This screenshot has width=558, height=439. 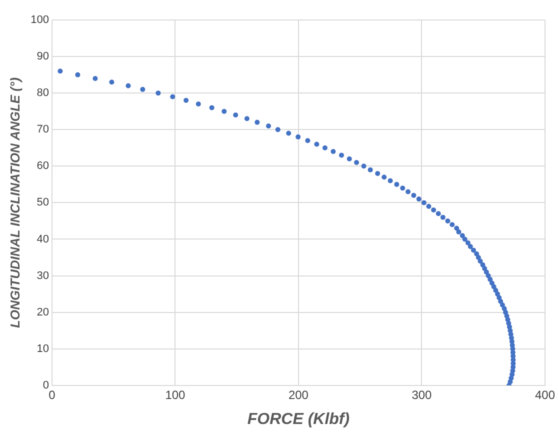 I want to click on y-tick-label: 10, so click(x=42, y=348).